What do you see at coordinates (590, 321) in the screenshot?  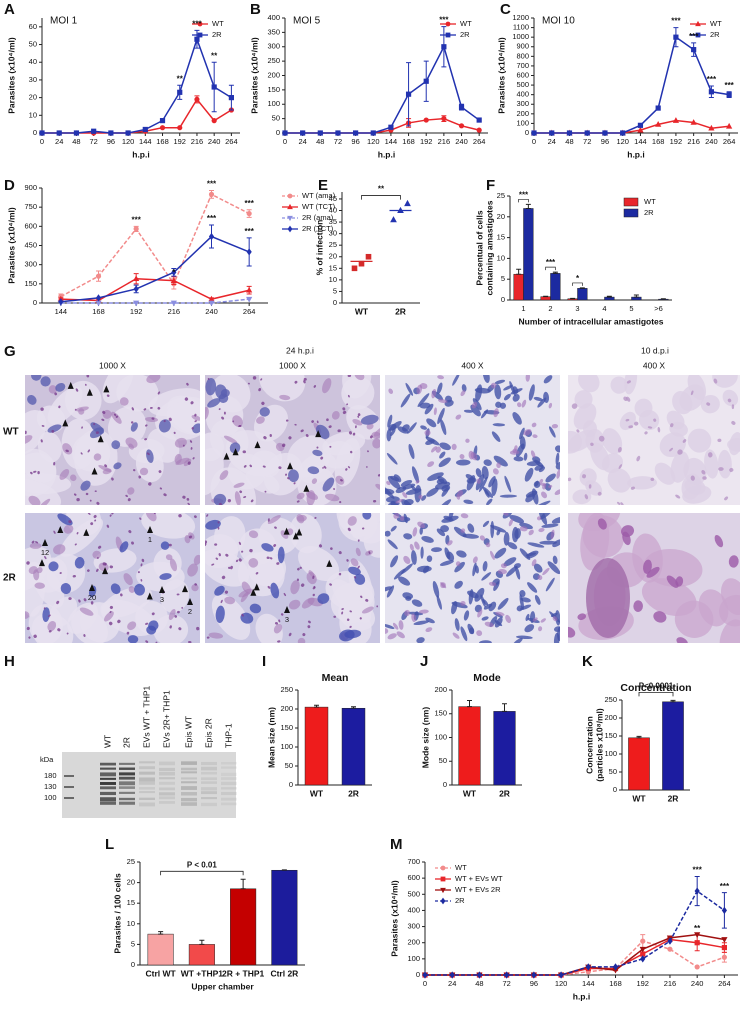 I see `x-axis-label: Number of intracellular amastigotes` at bounding box center [590, 321].